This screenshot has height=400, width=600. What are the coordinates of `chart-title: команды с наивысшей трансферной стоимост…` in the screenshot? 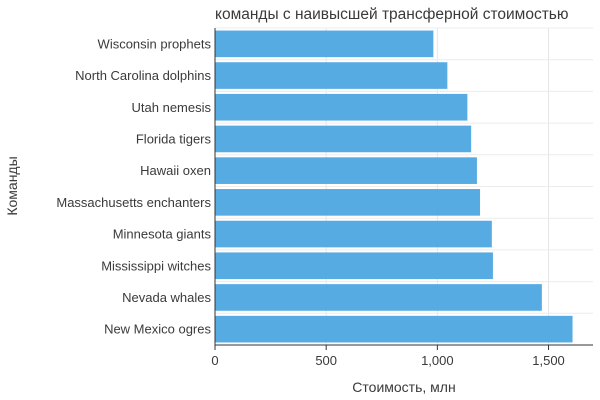 It's located at (392, 14).